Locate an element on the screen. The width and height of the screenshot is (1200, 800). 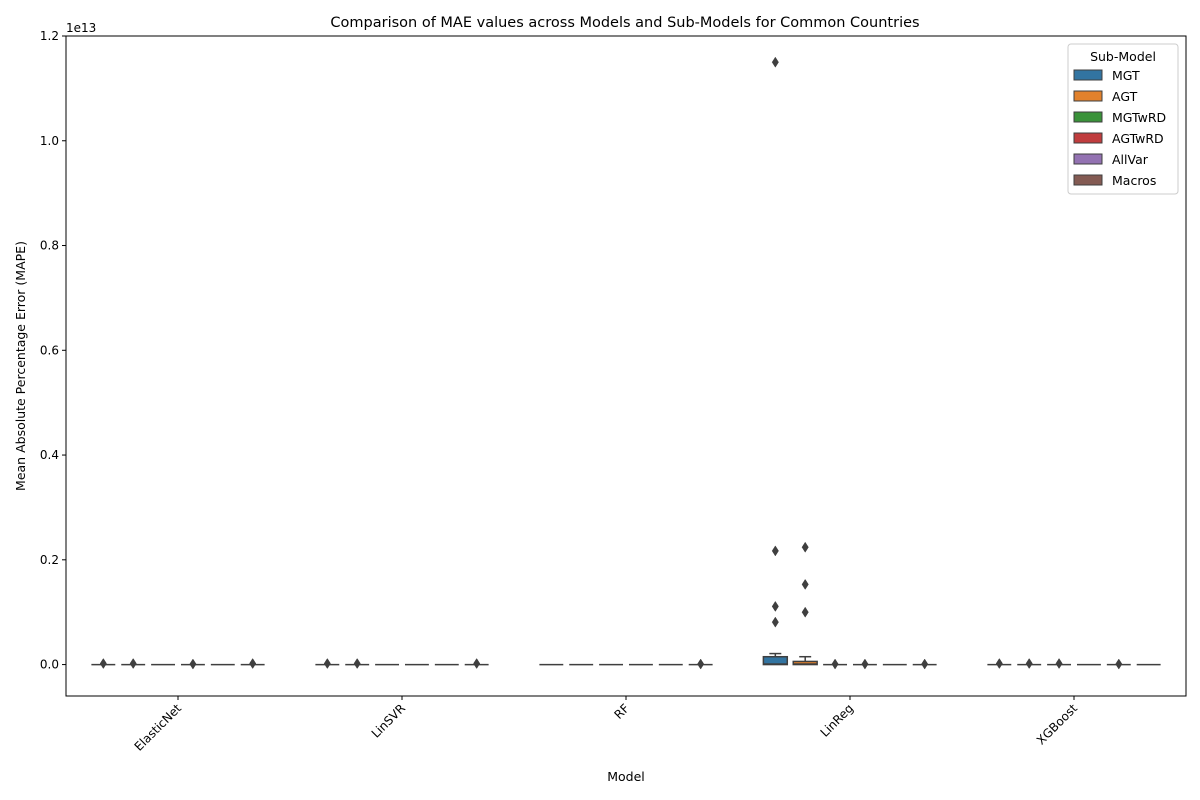
box-XGBoost-AGT is located at coordinates (1029, 663).